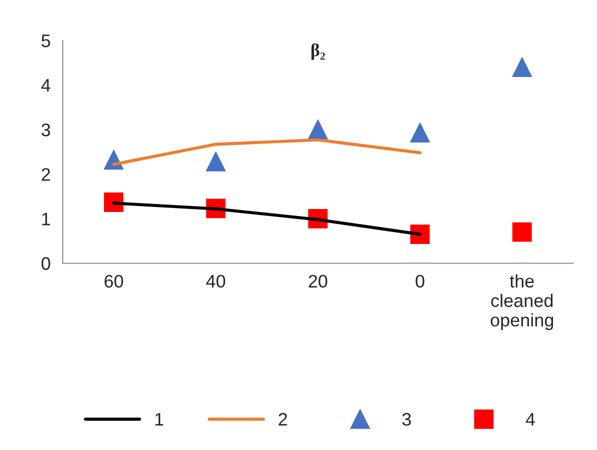 This screenshot has width=597, height=450. Describe the element at coordinates (46, 219) in the screenshot. I see `y-tick-label: 1` at that location.